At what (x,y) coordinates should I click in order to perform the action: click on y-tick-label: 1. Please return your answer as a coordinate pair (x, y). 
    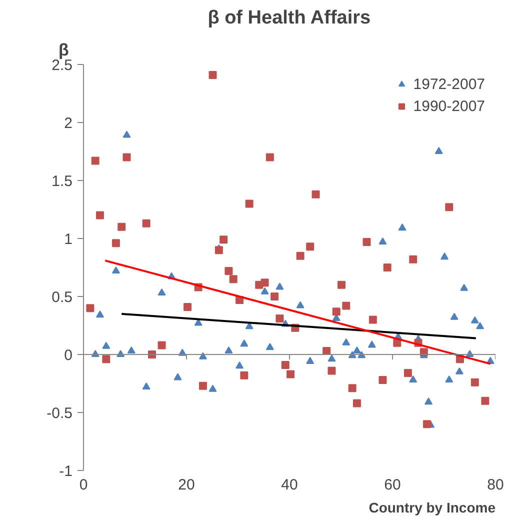
    Looking at the image, I should click on (68, 239).